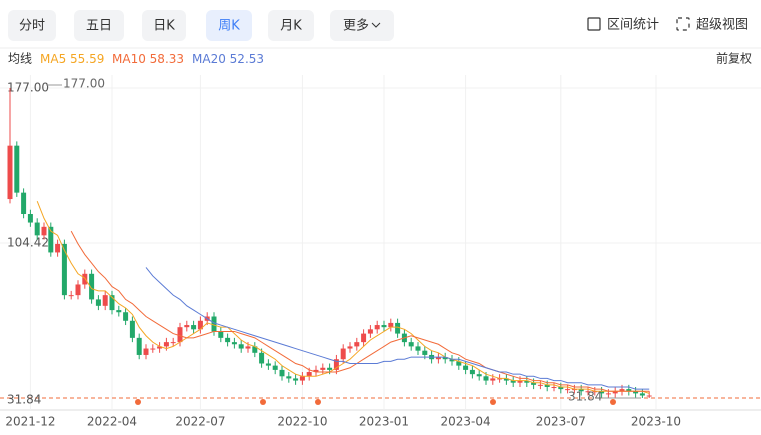 This screenshot has height=435, width=761. Describe the element at coordinates (87, 59) in the screenshot. I see `legend-value: 55.59` at that location.